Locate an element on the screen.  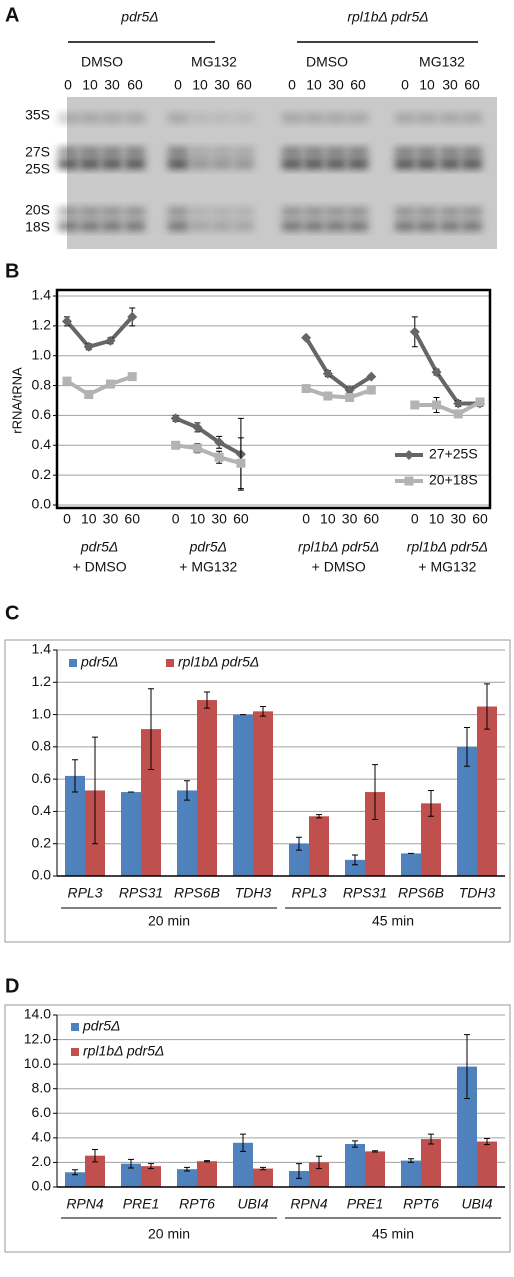
legend-swatch is located at coordinates (73, 663).